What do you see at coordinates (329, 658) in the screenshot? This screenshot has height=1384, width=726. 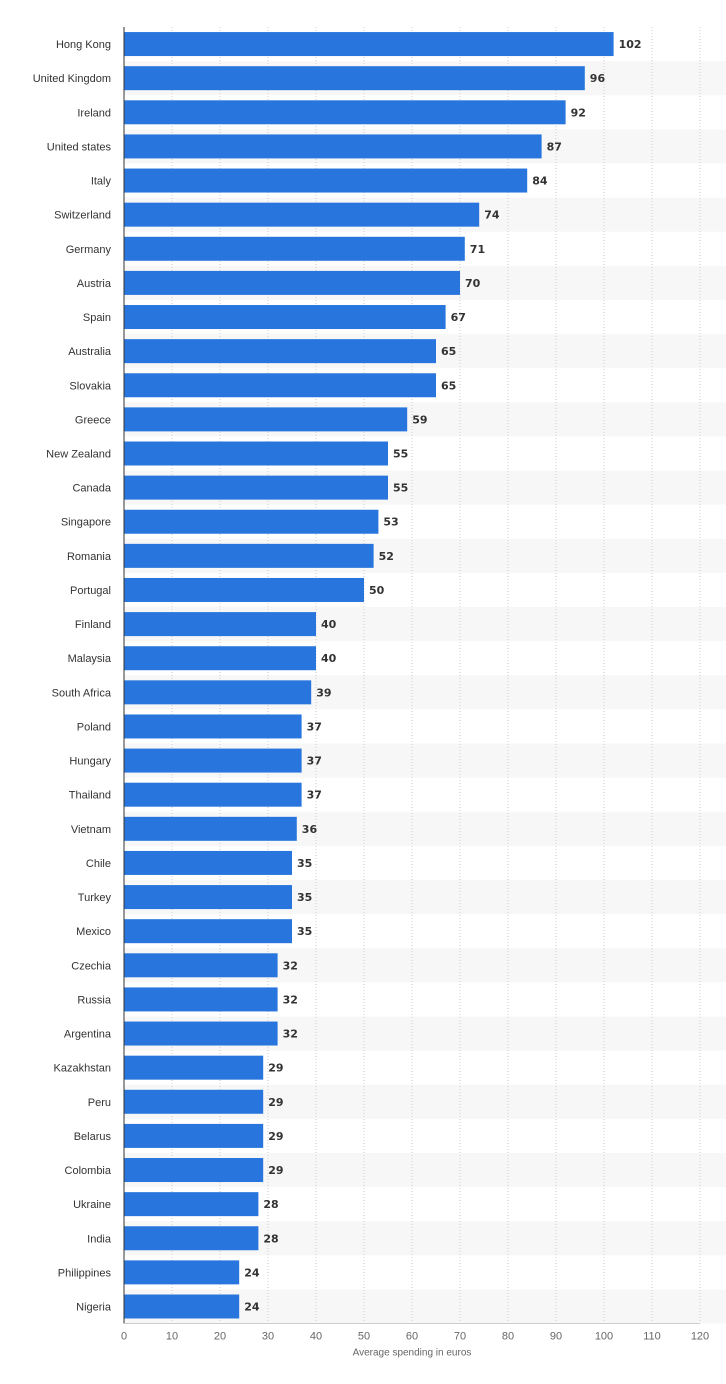 I see `data-label: 40` at bounding box center [329, 658].